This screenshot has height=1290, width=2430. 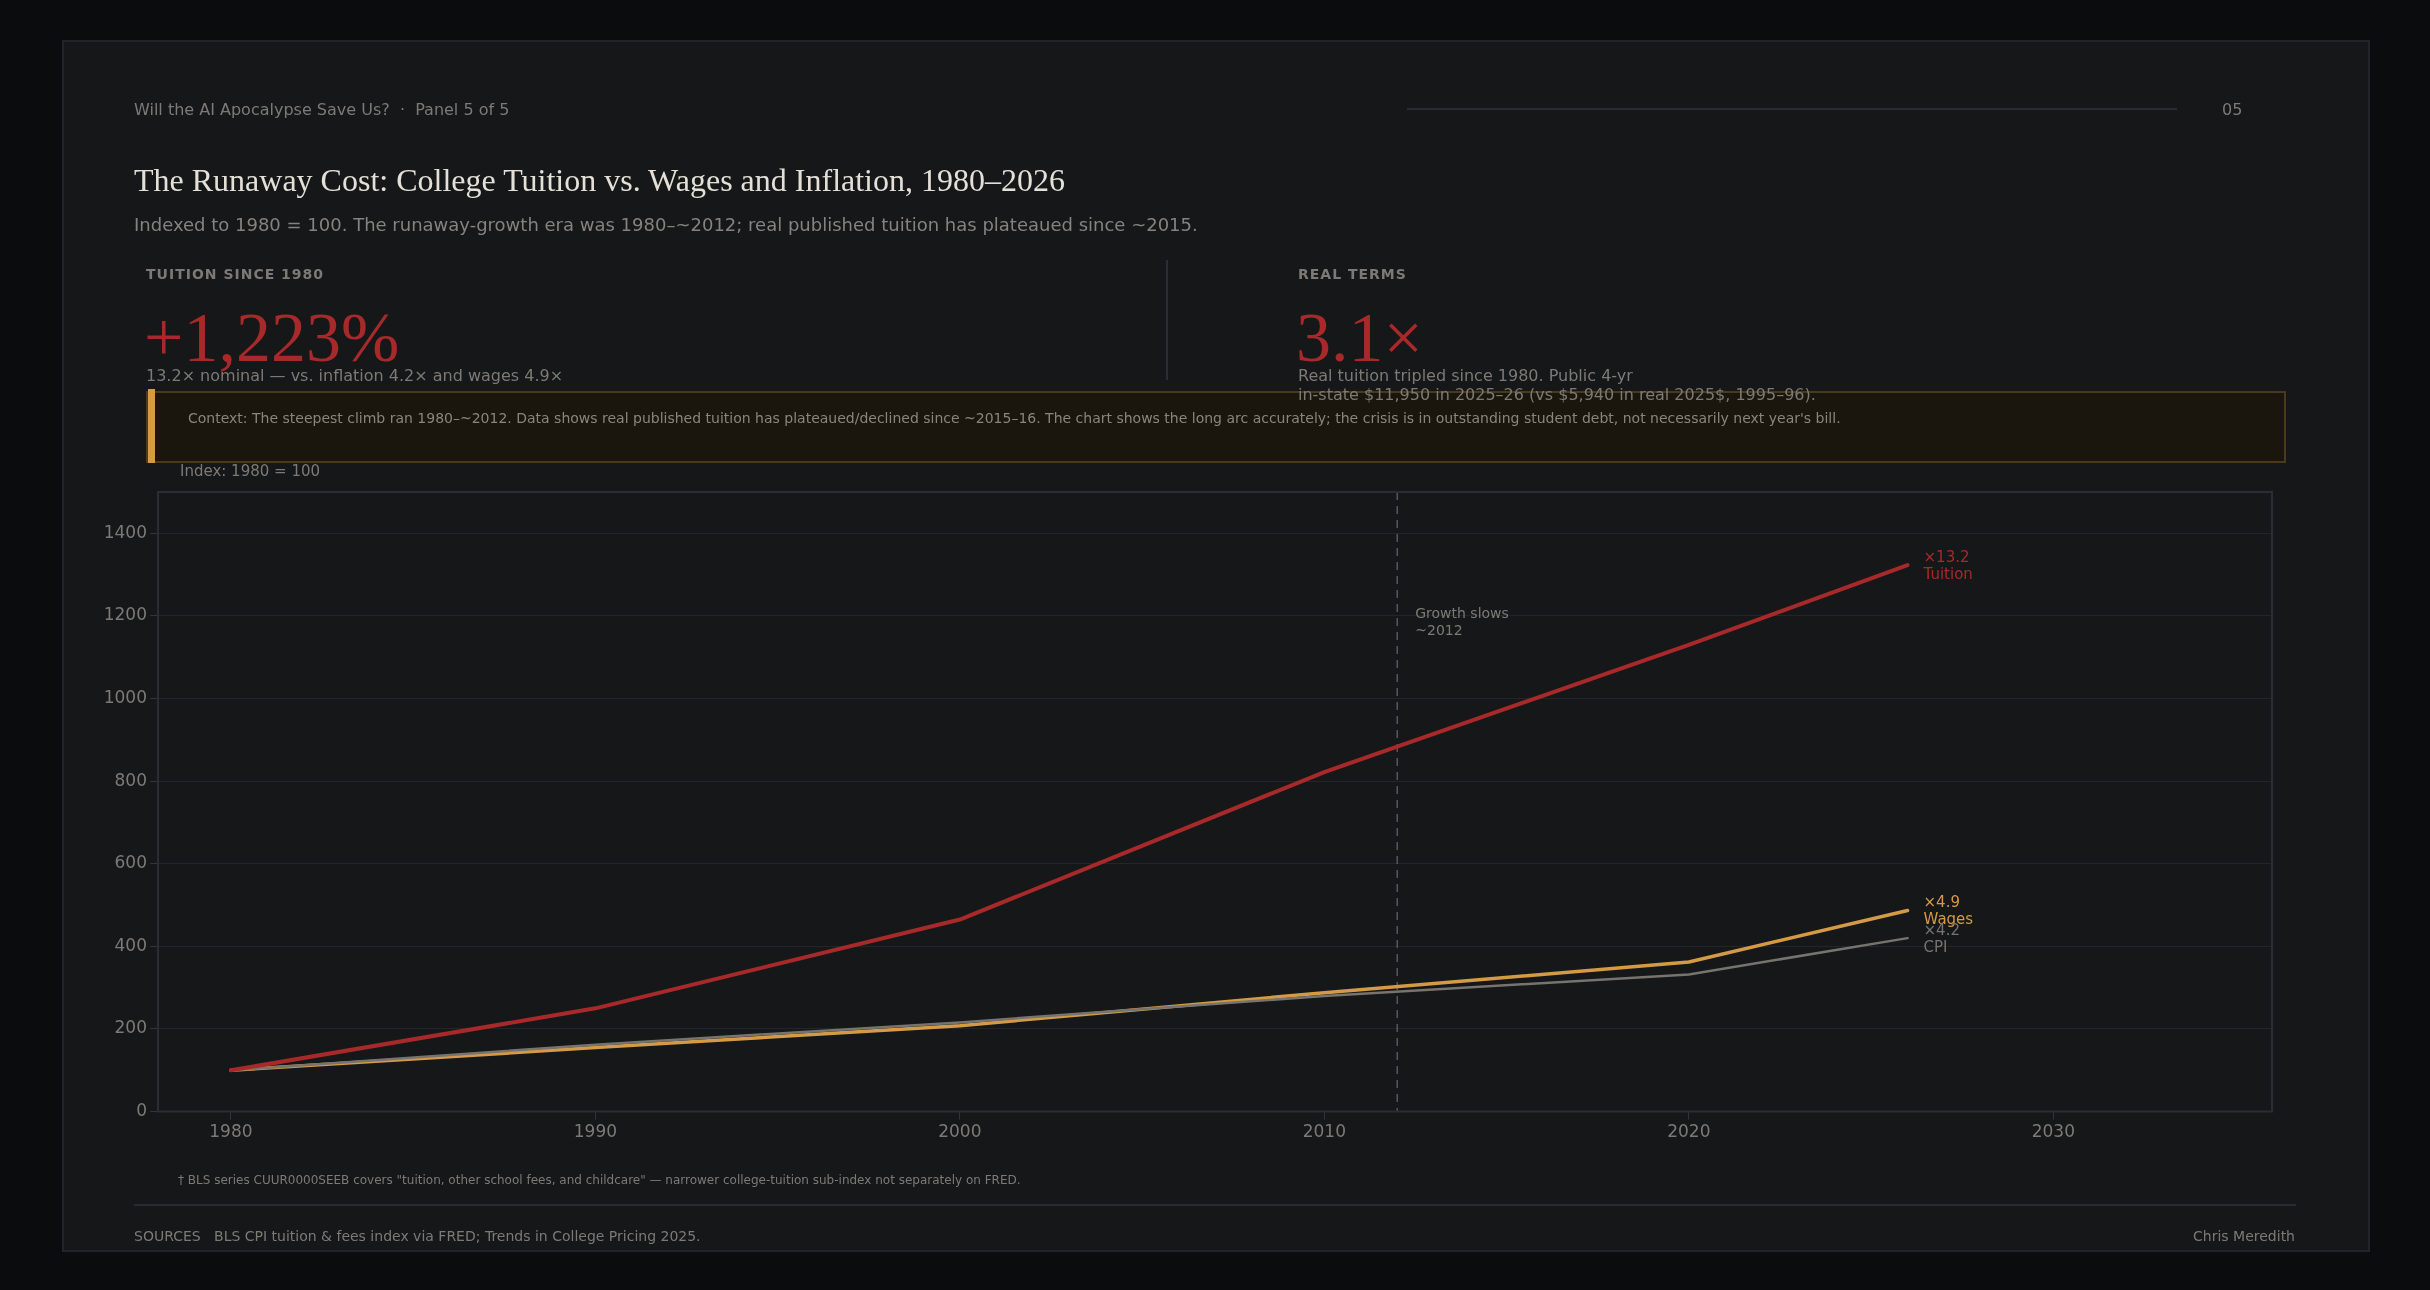 I want to click on x-tick-label: 2020, so click(x=1689, y=1131).